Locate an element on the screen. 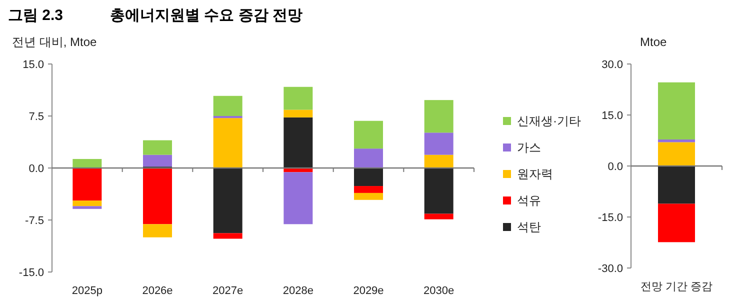  legend-label: 신재생·기타 is located at coordinates (549, 121).